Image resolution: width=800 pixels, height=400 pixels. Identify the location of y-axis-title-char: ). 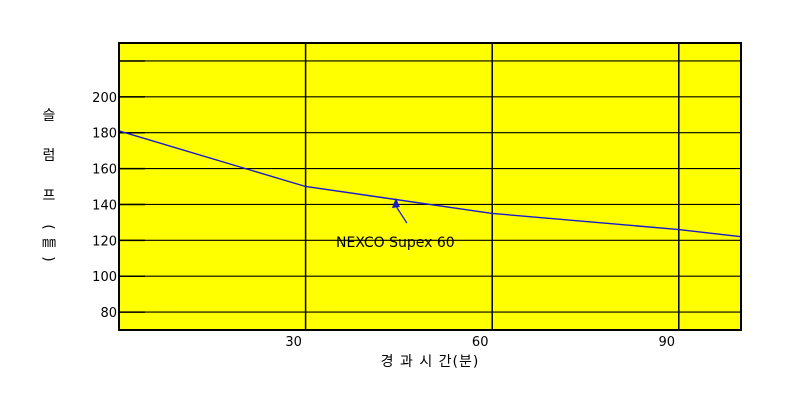
(48, 258).